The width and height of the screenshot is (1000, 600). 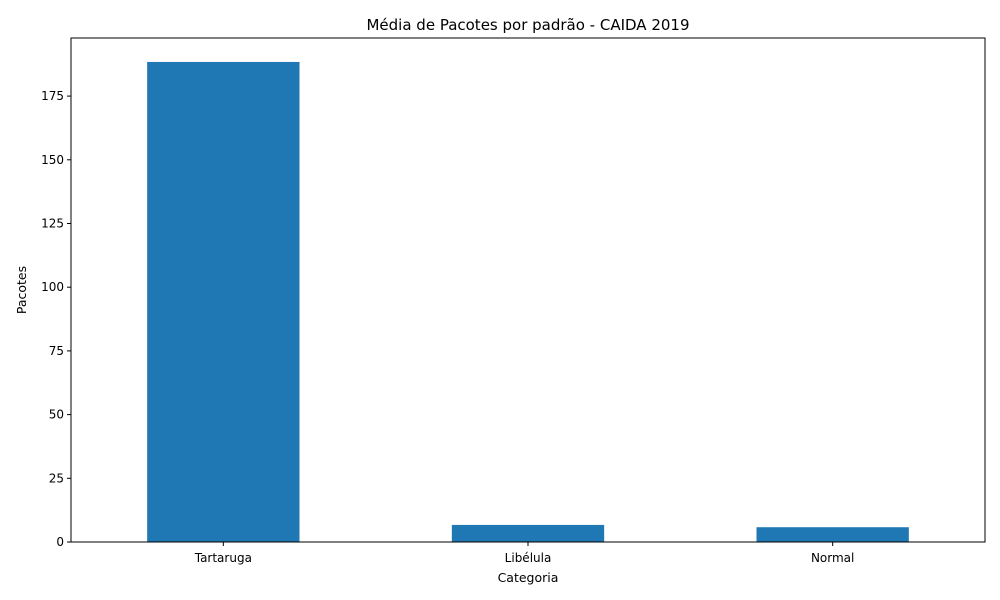 What do you see at coordinates (60, 542) in the screenshot?
I see `y-tick-label: 0` at bounding box center [60, 542].